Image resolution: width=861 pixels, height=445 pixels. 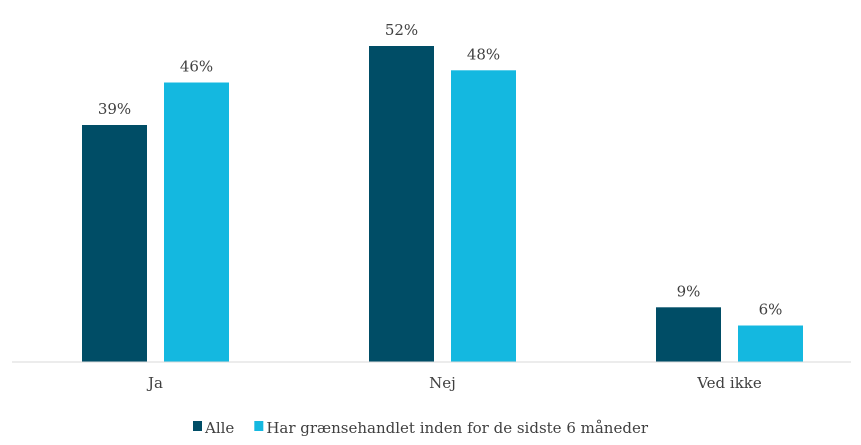 I want to click on x-axis-ticks: Ja Nej Ved ikke, so click(x=454, y=383).